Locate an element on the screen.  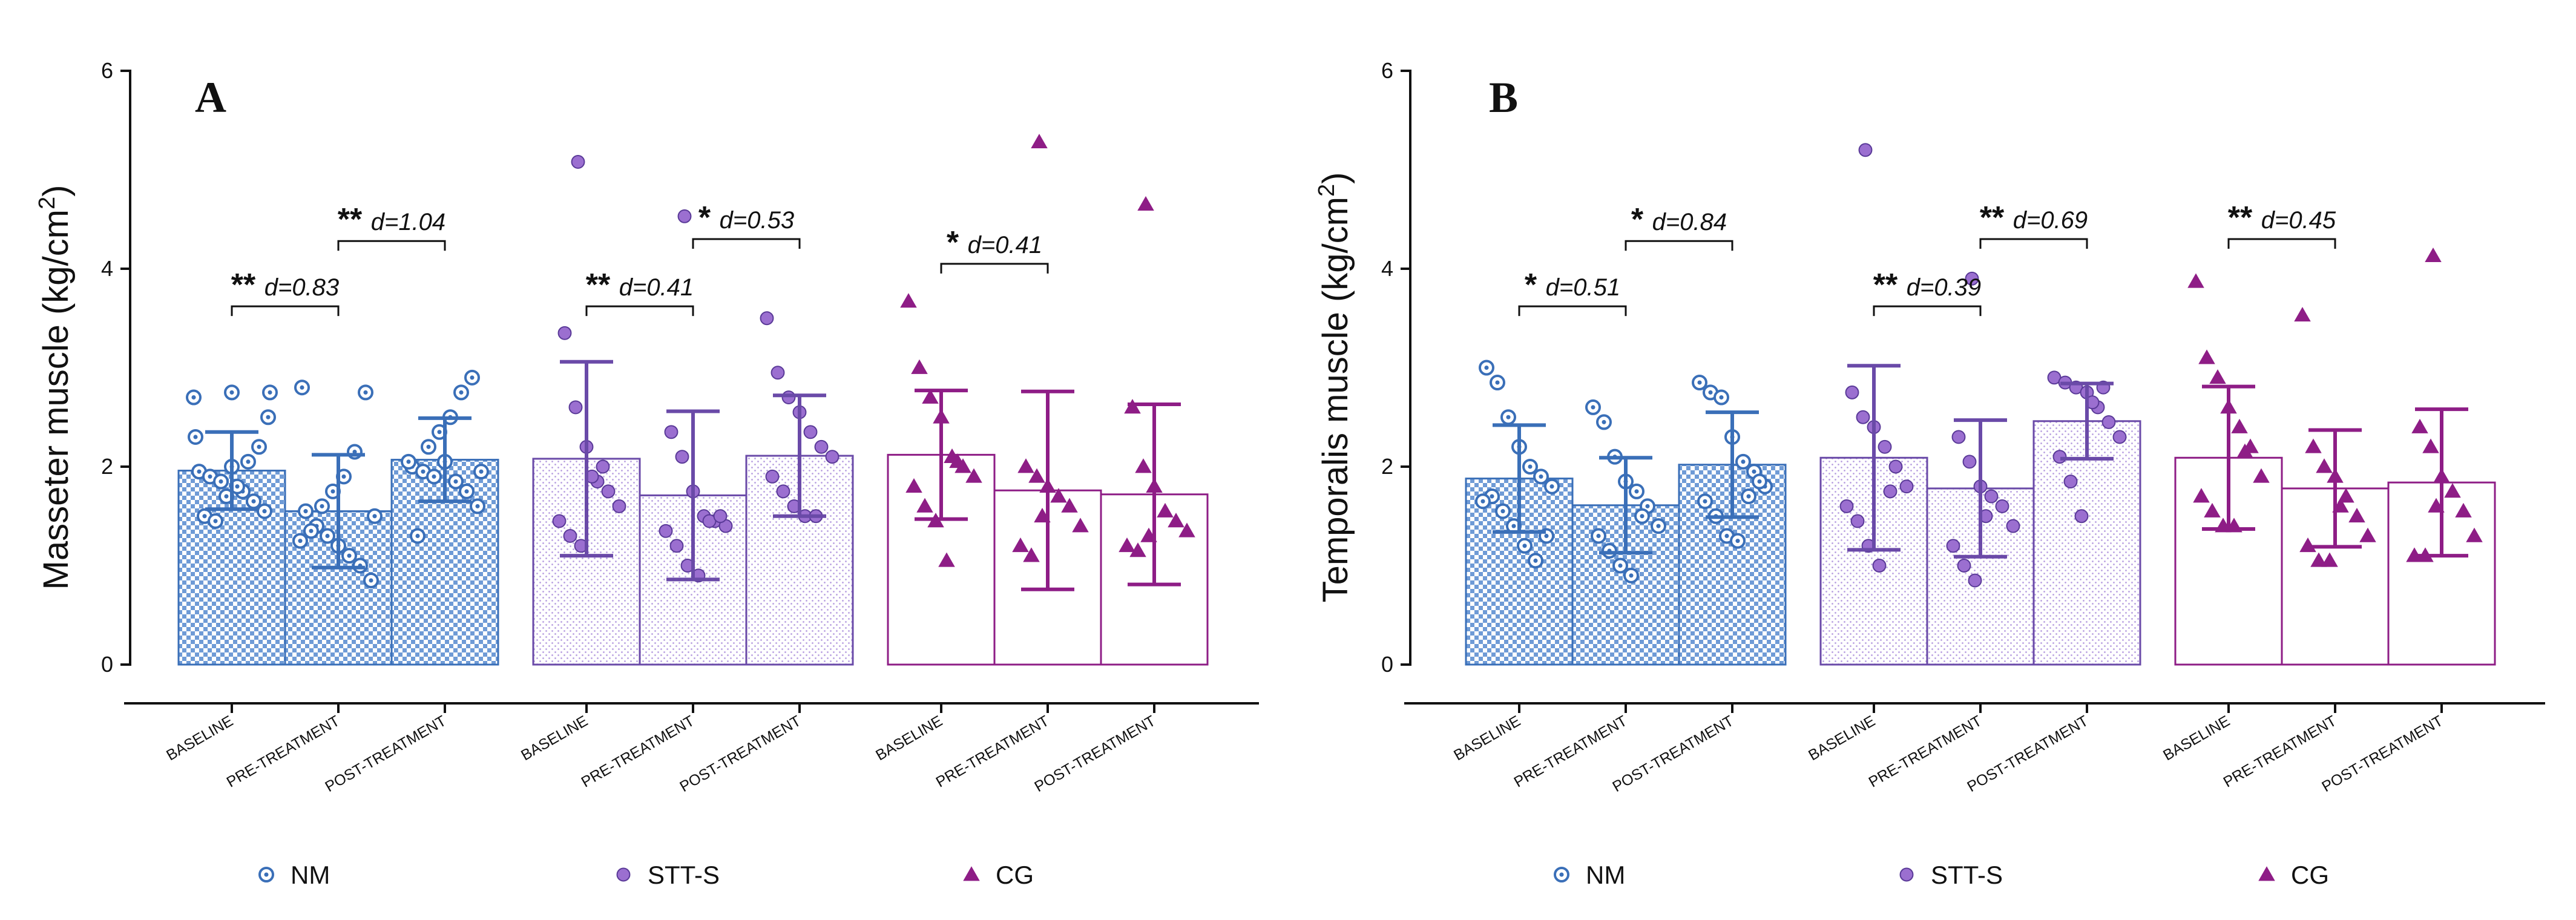
panel-letter: A is located at coordinates (210, 97).